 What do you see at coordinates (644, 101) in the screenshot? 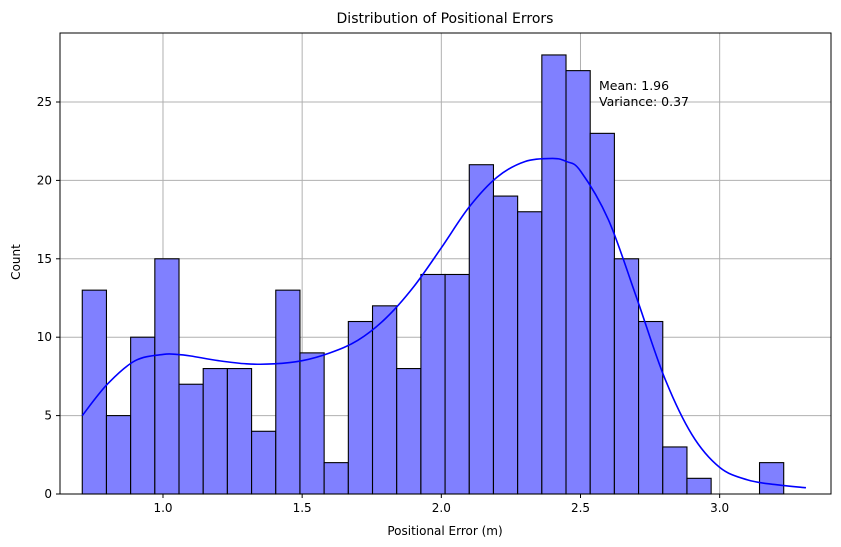
I see `variance-annotation: Variance: 0.37` at bounding box center [644, 101].